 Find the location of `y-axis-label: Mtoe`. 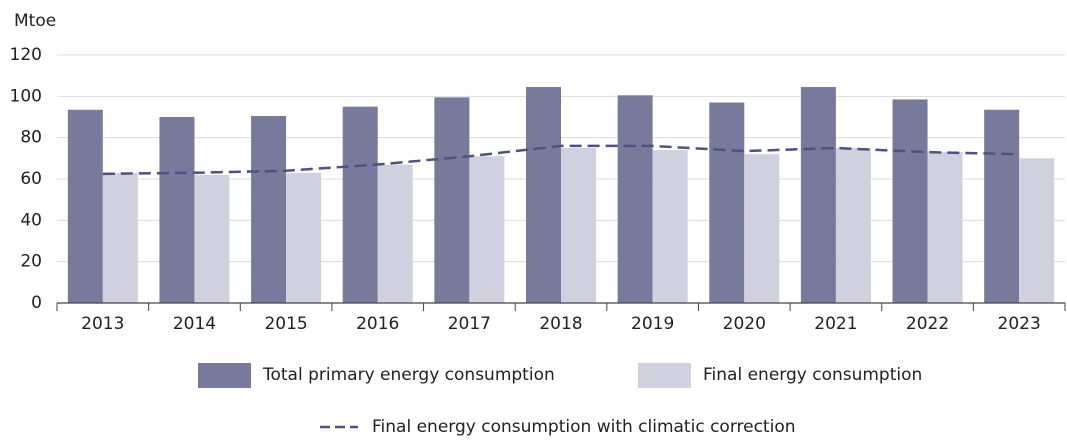

y-axis-label: Mtoe is located at coordinates (35, 21).